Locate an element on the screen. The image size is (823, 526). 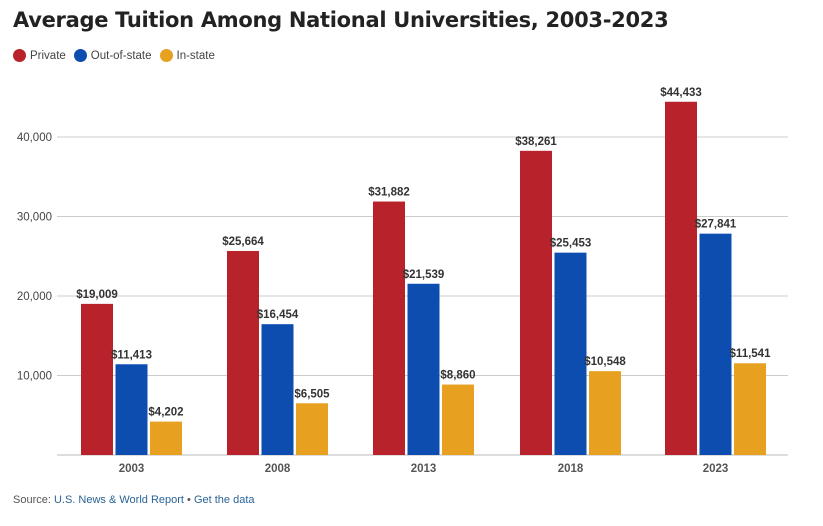
data-label: $6,505 is located at coordinates (312, 394).